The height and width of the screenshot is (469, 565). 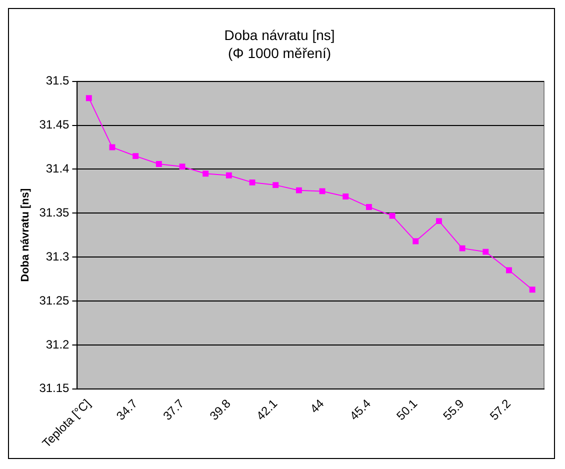 I want to click on y-tick-label: 31.4, so click(x=58, y=169).